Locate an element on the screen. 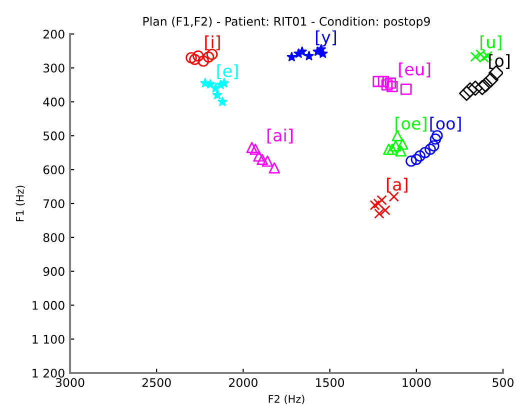  series-label: [ai] is located at coordinates (279, 136).